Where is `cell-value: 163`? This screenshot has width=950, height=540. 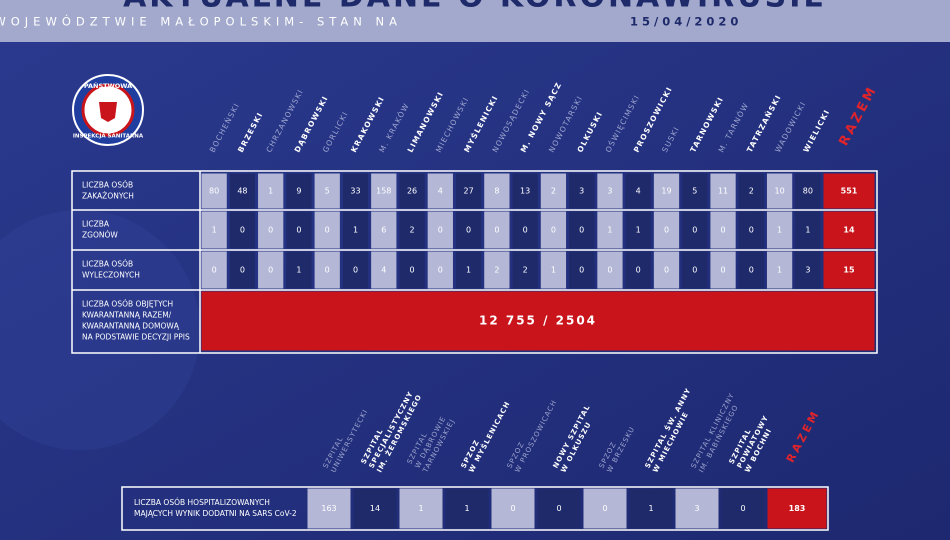
cell-value: 163 is located at coordinates (328, 508).